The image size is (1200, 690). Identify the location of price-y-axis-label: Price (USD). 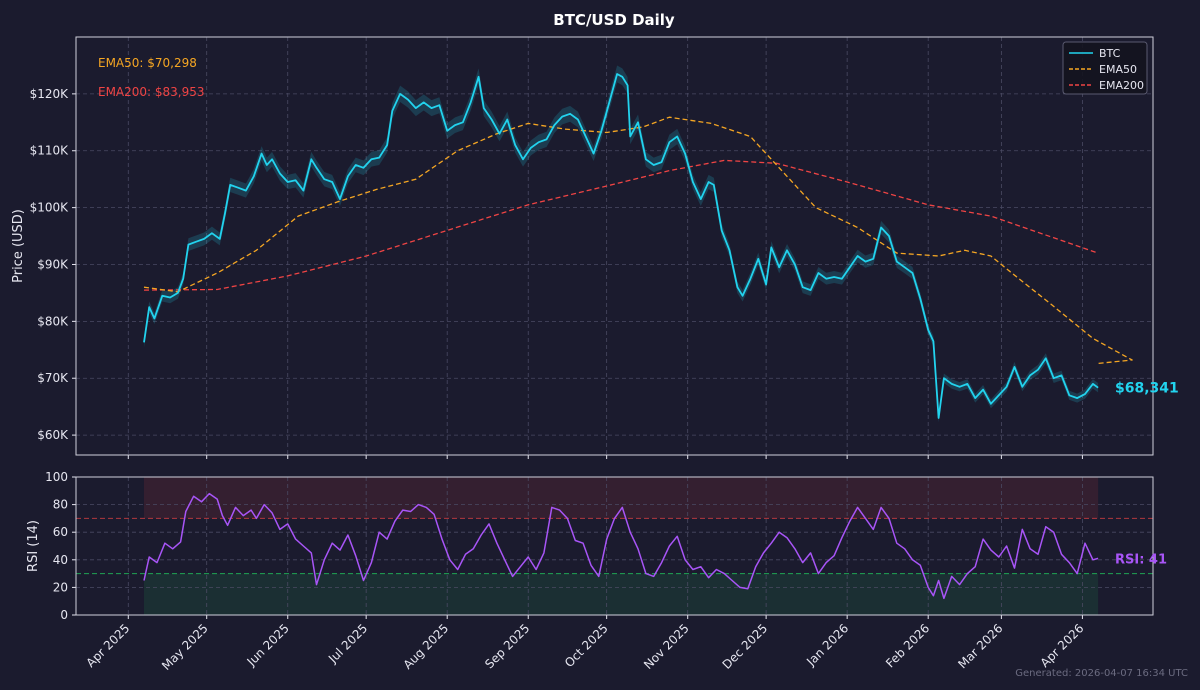
(18, 246).